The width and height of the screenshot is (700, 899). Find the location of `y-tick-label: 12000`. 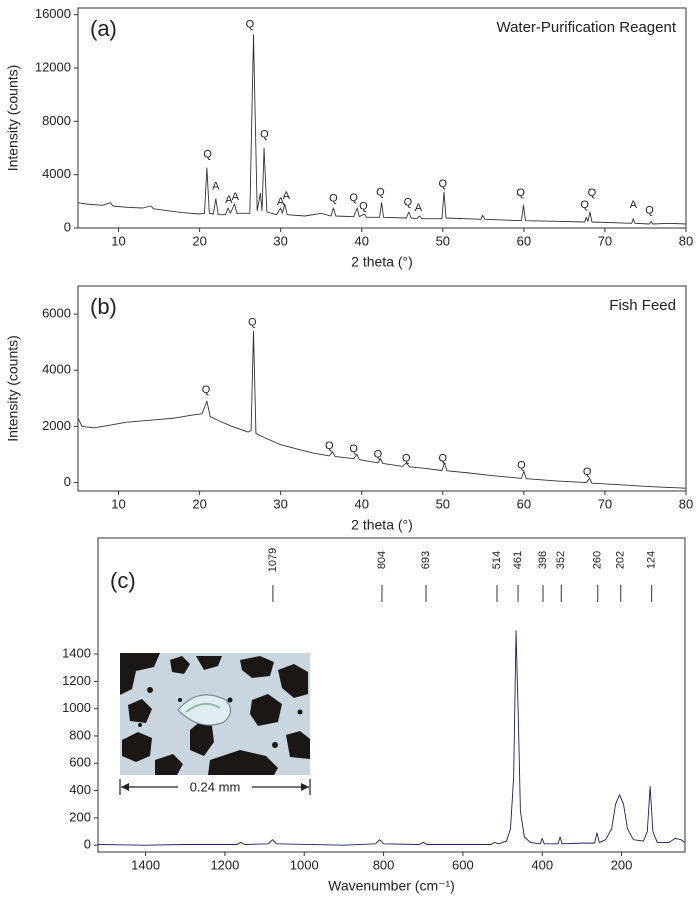

y-tick-label: 12000 is located at coordinates (53, 66).